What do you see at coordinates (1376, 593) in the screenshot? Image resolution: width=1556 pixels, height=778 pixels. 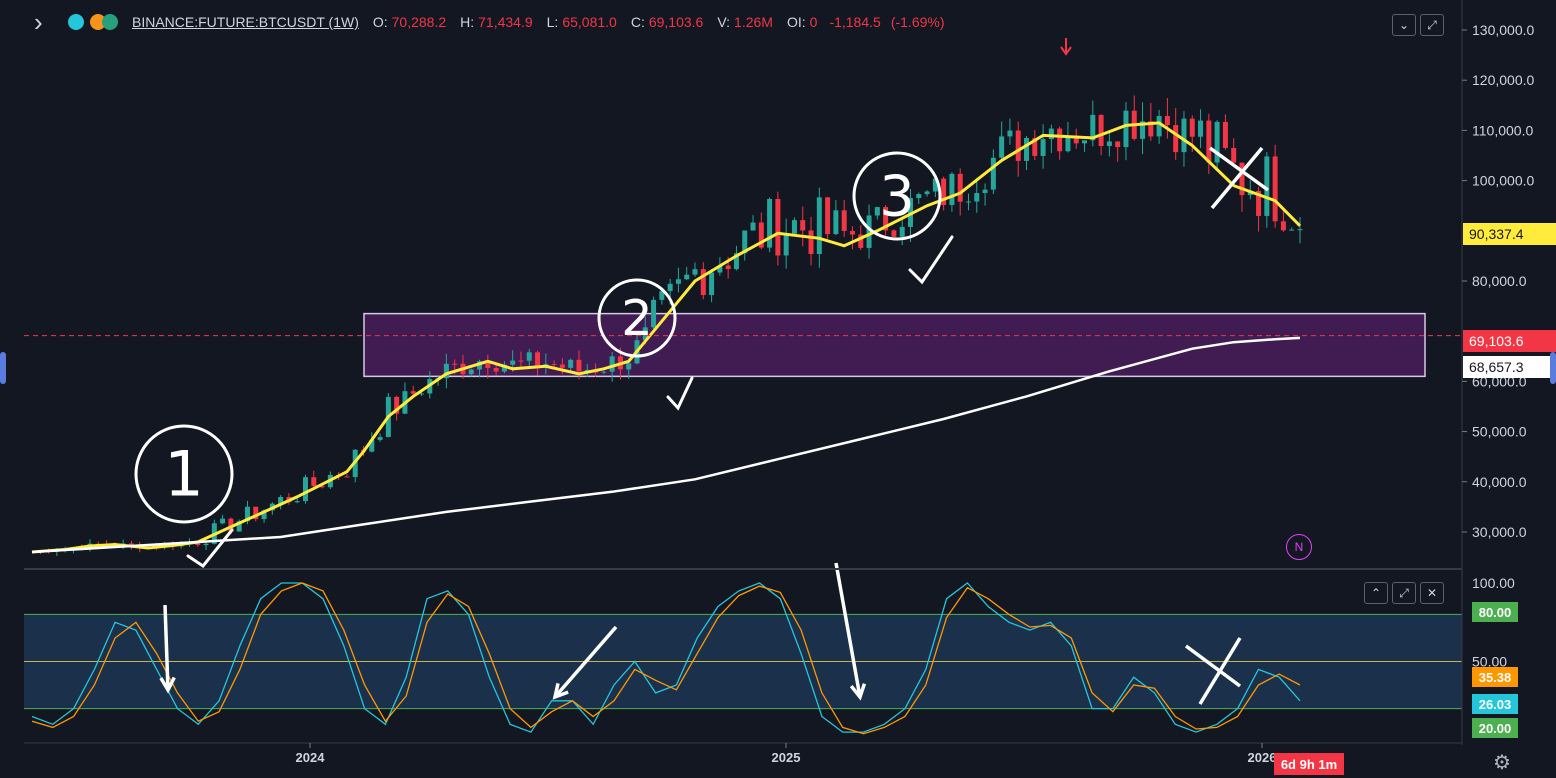 I see `pane-up-button: ⌃` at bounding box center [1376, 593].